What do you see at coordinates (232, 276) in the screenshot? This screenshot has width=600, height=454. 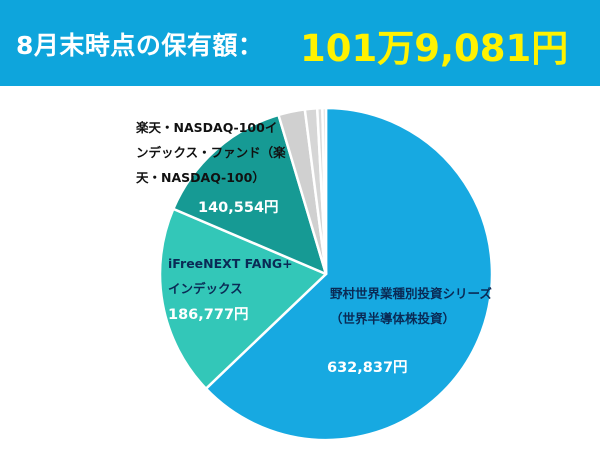 I see `slice-label-fang: iFreeNEXT FANG+ インデックス` at bounding box center [232, 276].